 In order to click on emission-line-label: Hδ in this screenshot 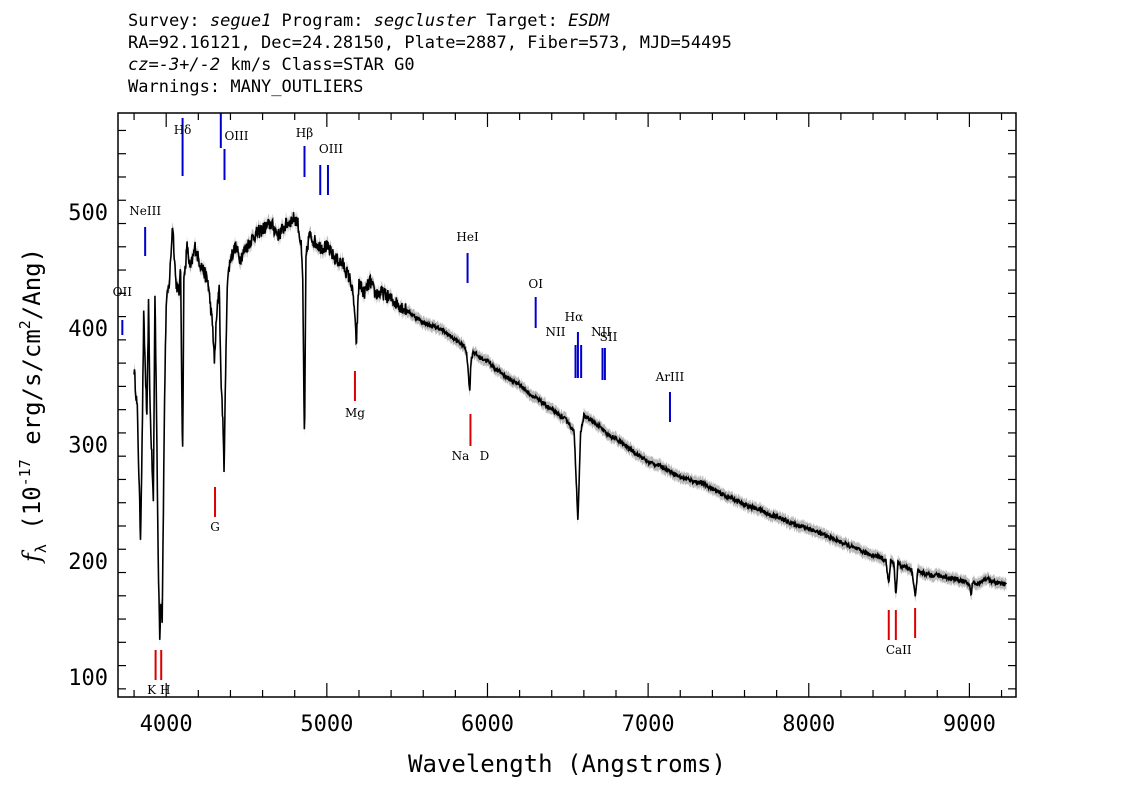, I will do `click(183, 130)`.